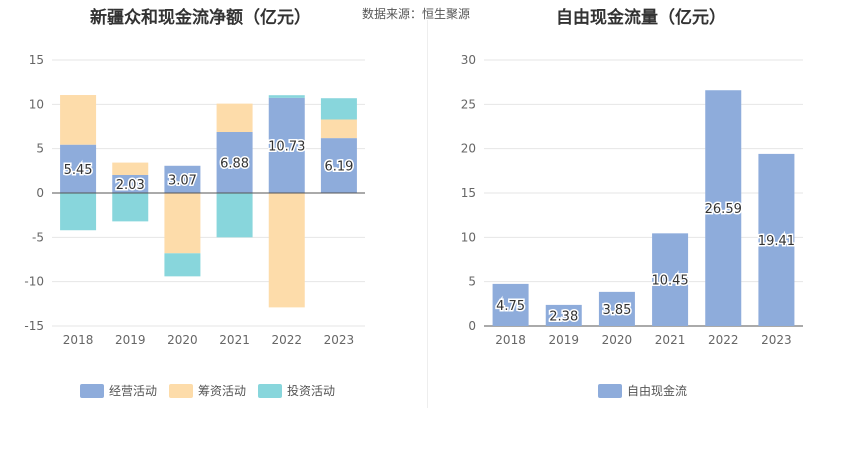 This screenshot has height=458, width=850. I want to click on chart-divider, so click(427, 214).